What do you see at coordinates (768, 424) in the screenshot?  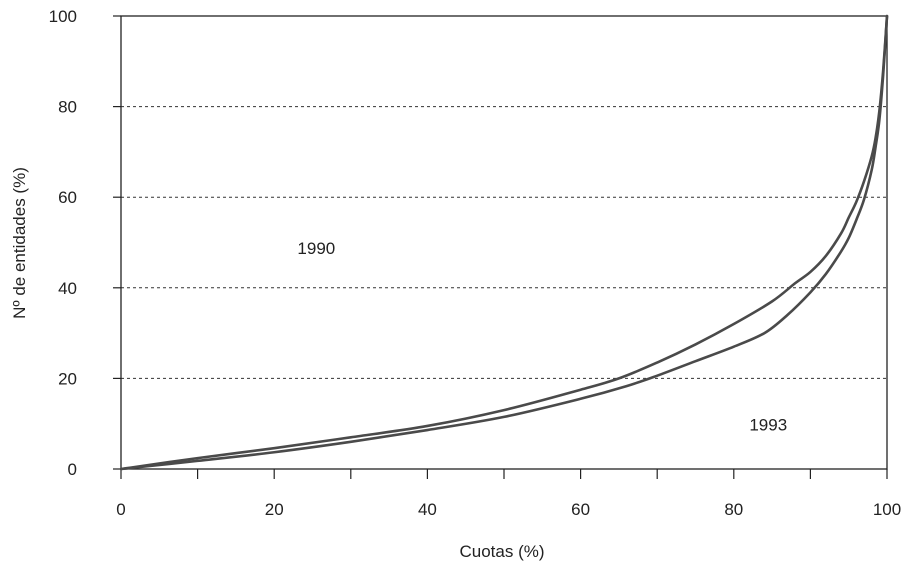 I see `annotation-1993: 1993` at bounding box center [768, 424].